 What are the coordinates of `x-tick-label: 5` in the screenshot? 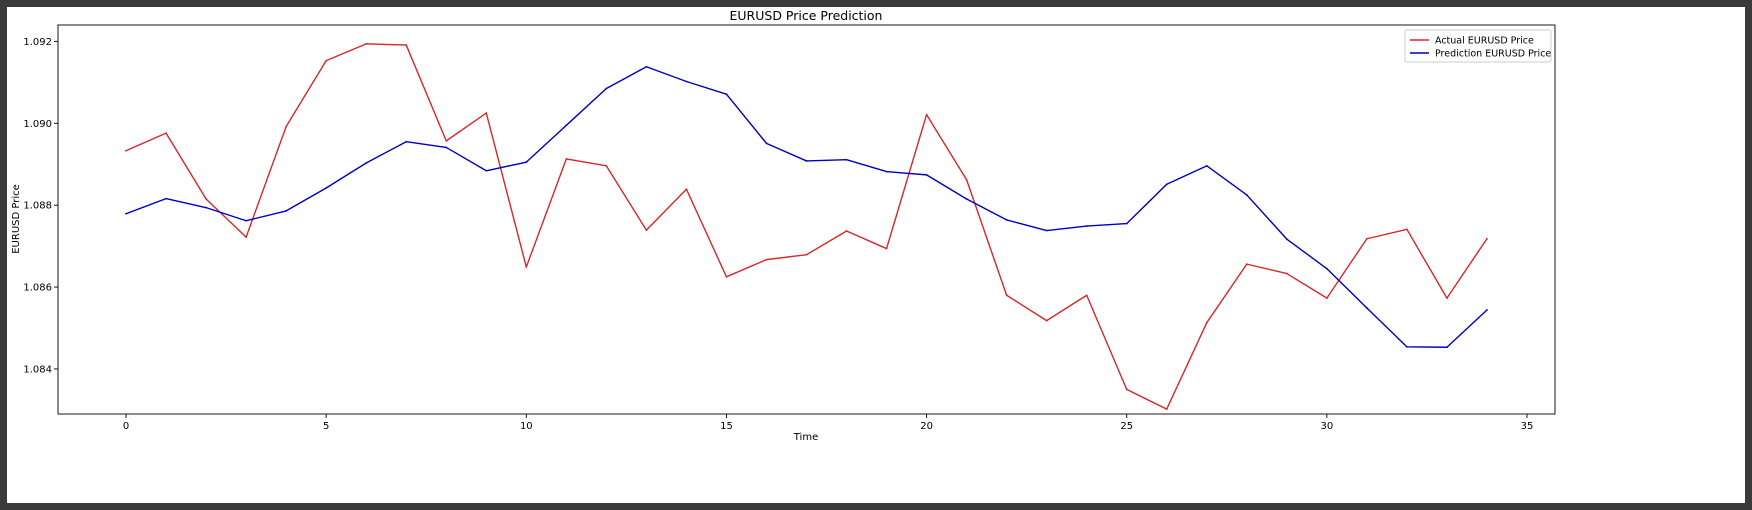 It's located at (326, 426).